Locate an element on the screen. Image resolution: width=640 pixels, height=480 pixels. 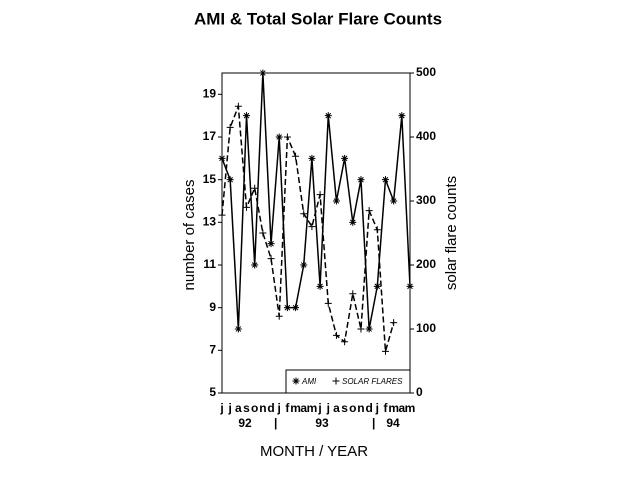
y2-tick-label: 200 is located at coordinates (426, 264).